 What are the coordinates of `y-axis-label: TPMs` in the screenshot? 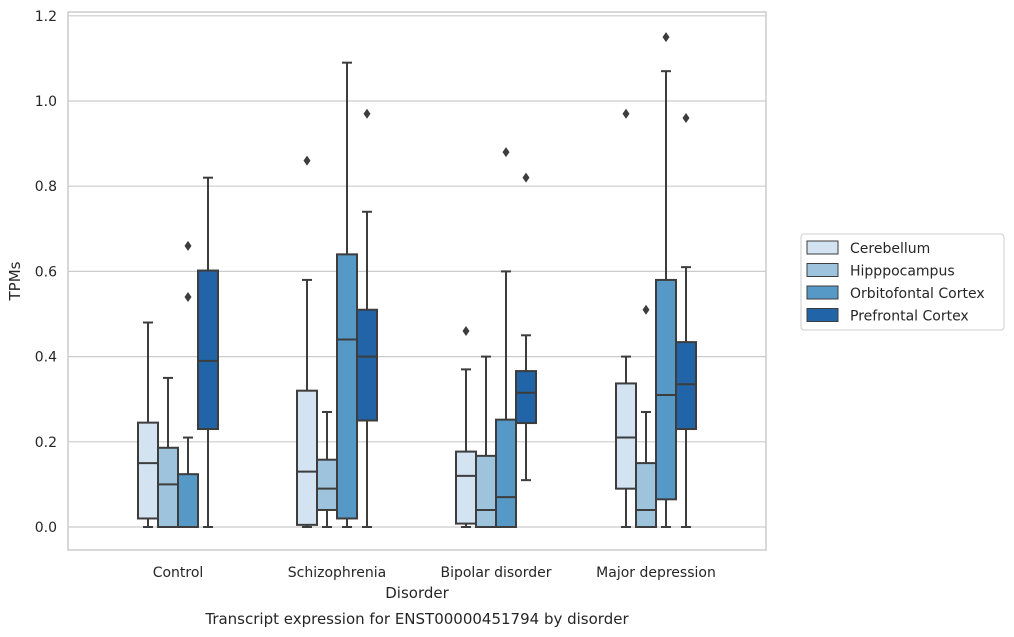 It's located at (15, 281).